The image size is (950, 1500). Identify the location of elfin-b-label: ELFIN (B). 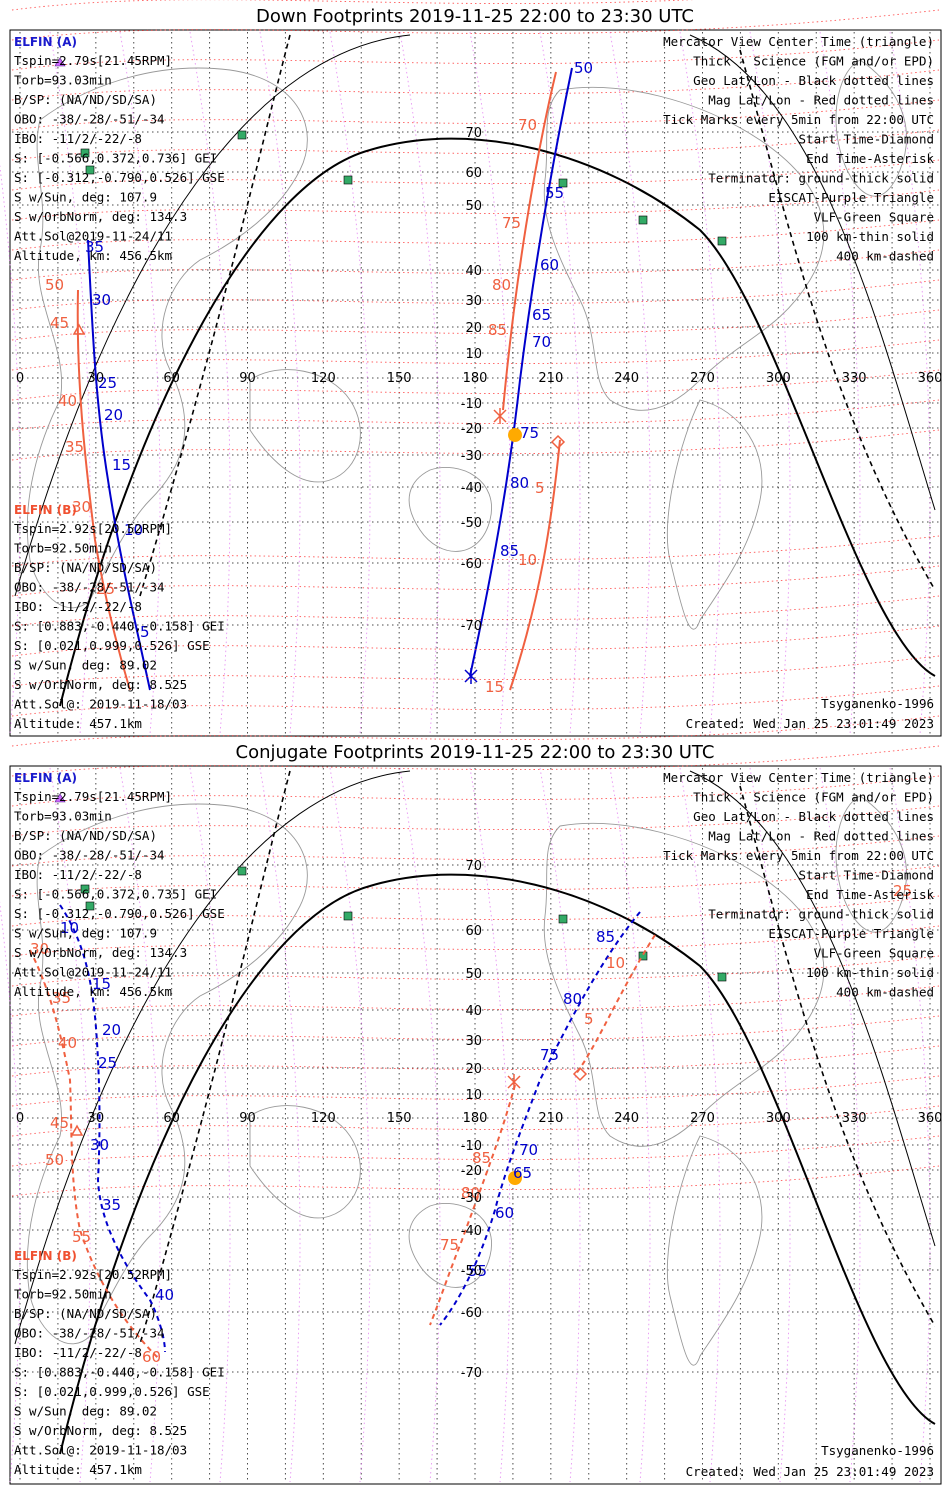
(45, 510).